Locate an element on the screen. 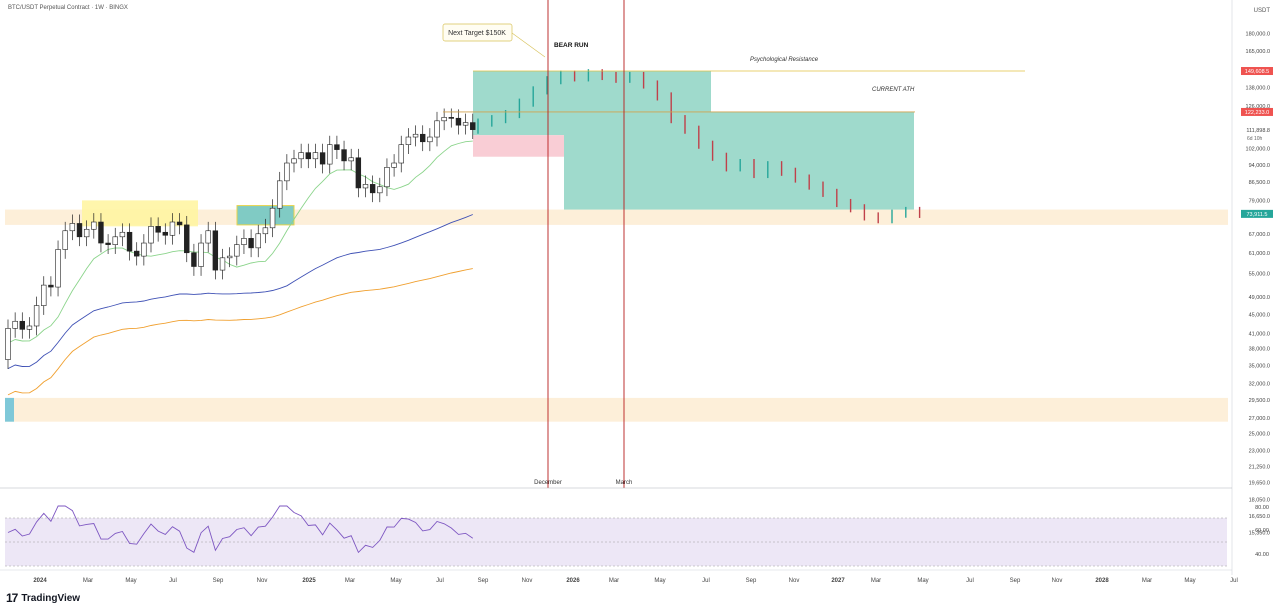 The height and width of the screenshot is (609, 1280). time-tick-label: 2024 is located at coordinates (40, 581).